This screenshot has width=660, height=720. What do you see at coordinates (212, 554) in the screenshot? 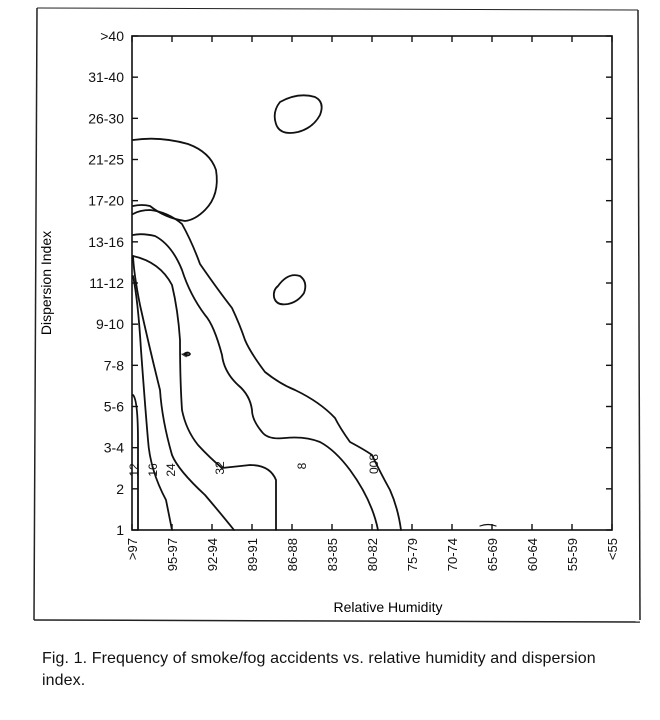
I see `x-tick-label: 92-94` at bounding box center [212, 554].